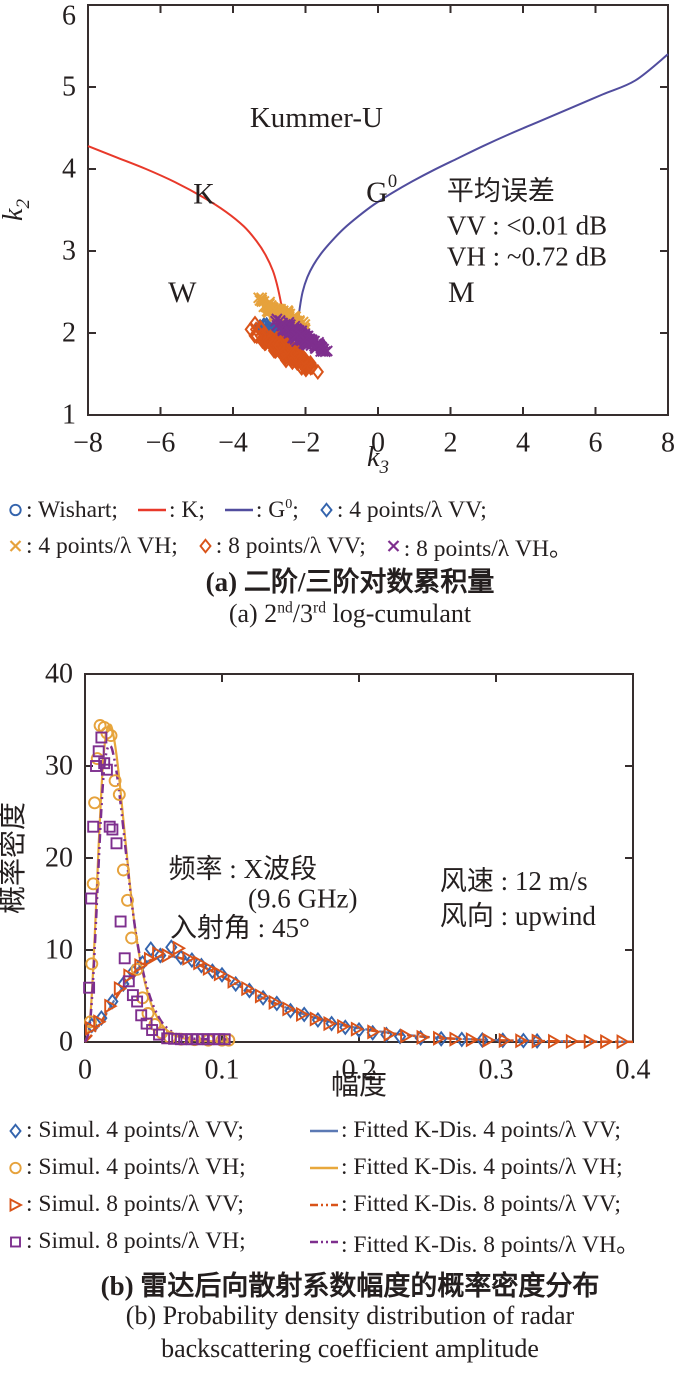  What do you see at coordinates (15, 1241) in the screenshot?
I see `legend-symbol-square-icon` at bounding box center [15, 1241].